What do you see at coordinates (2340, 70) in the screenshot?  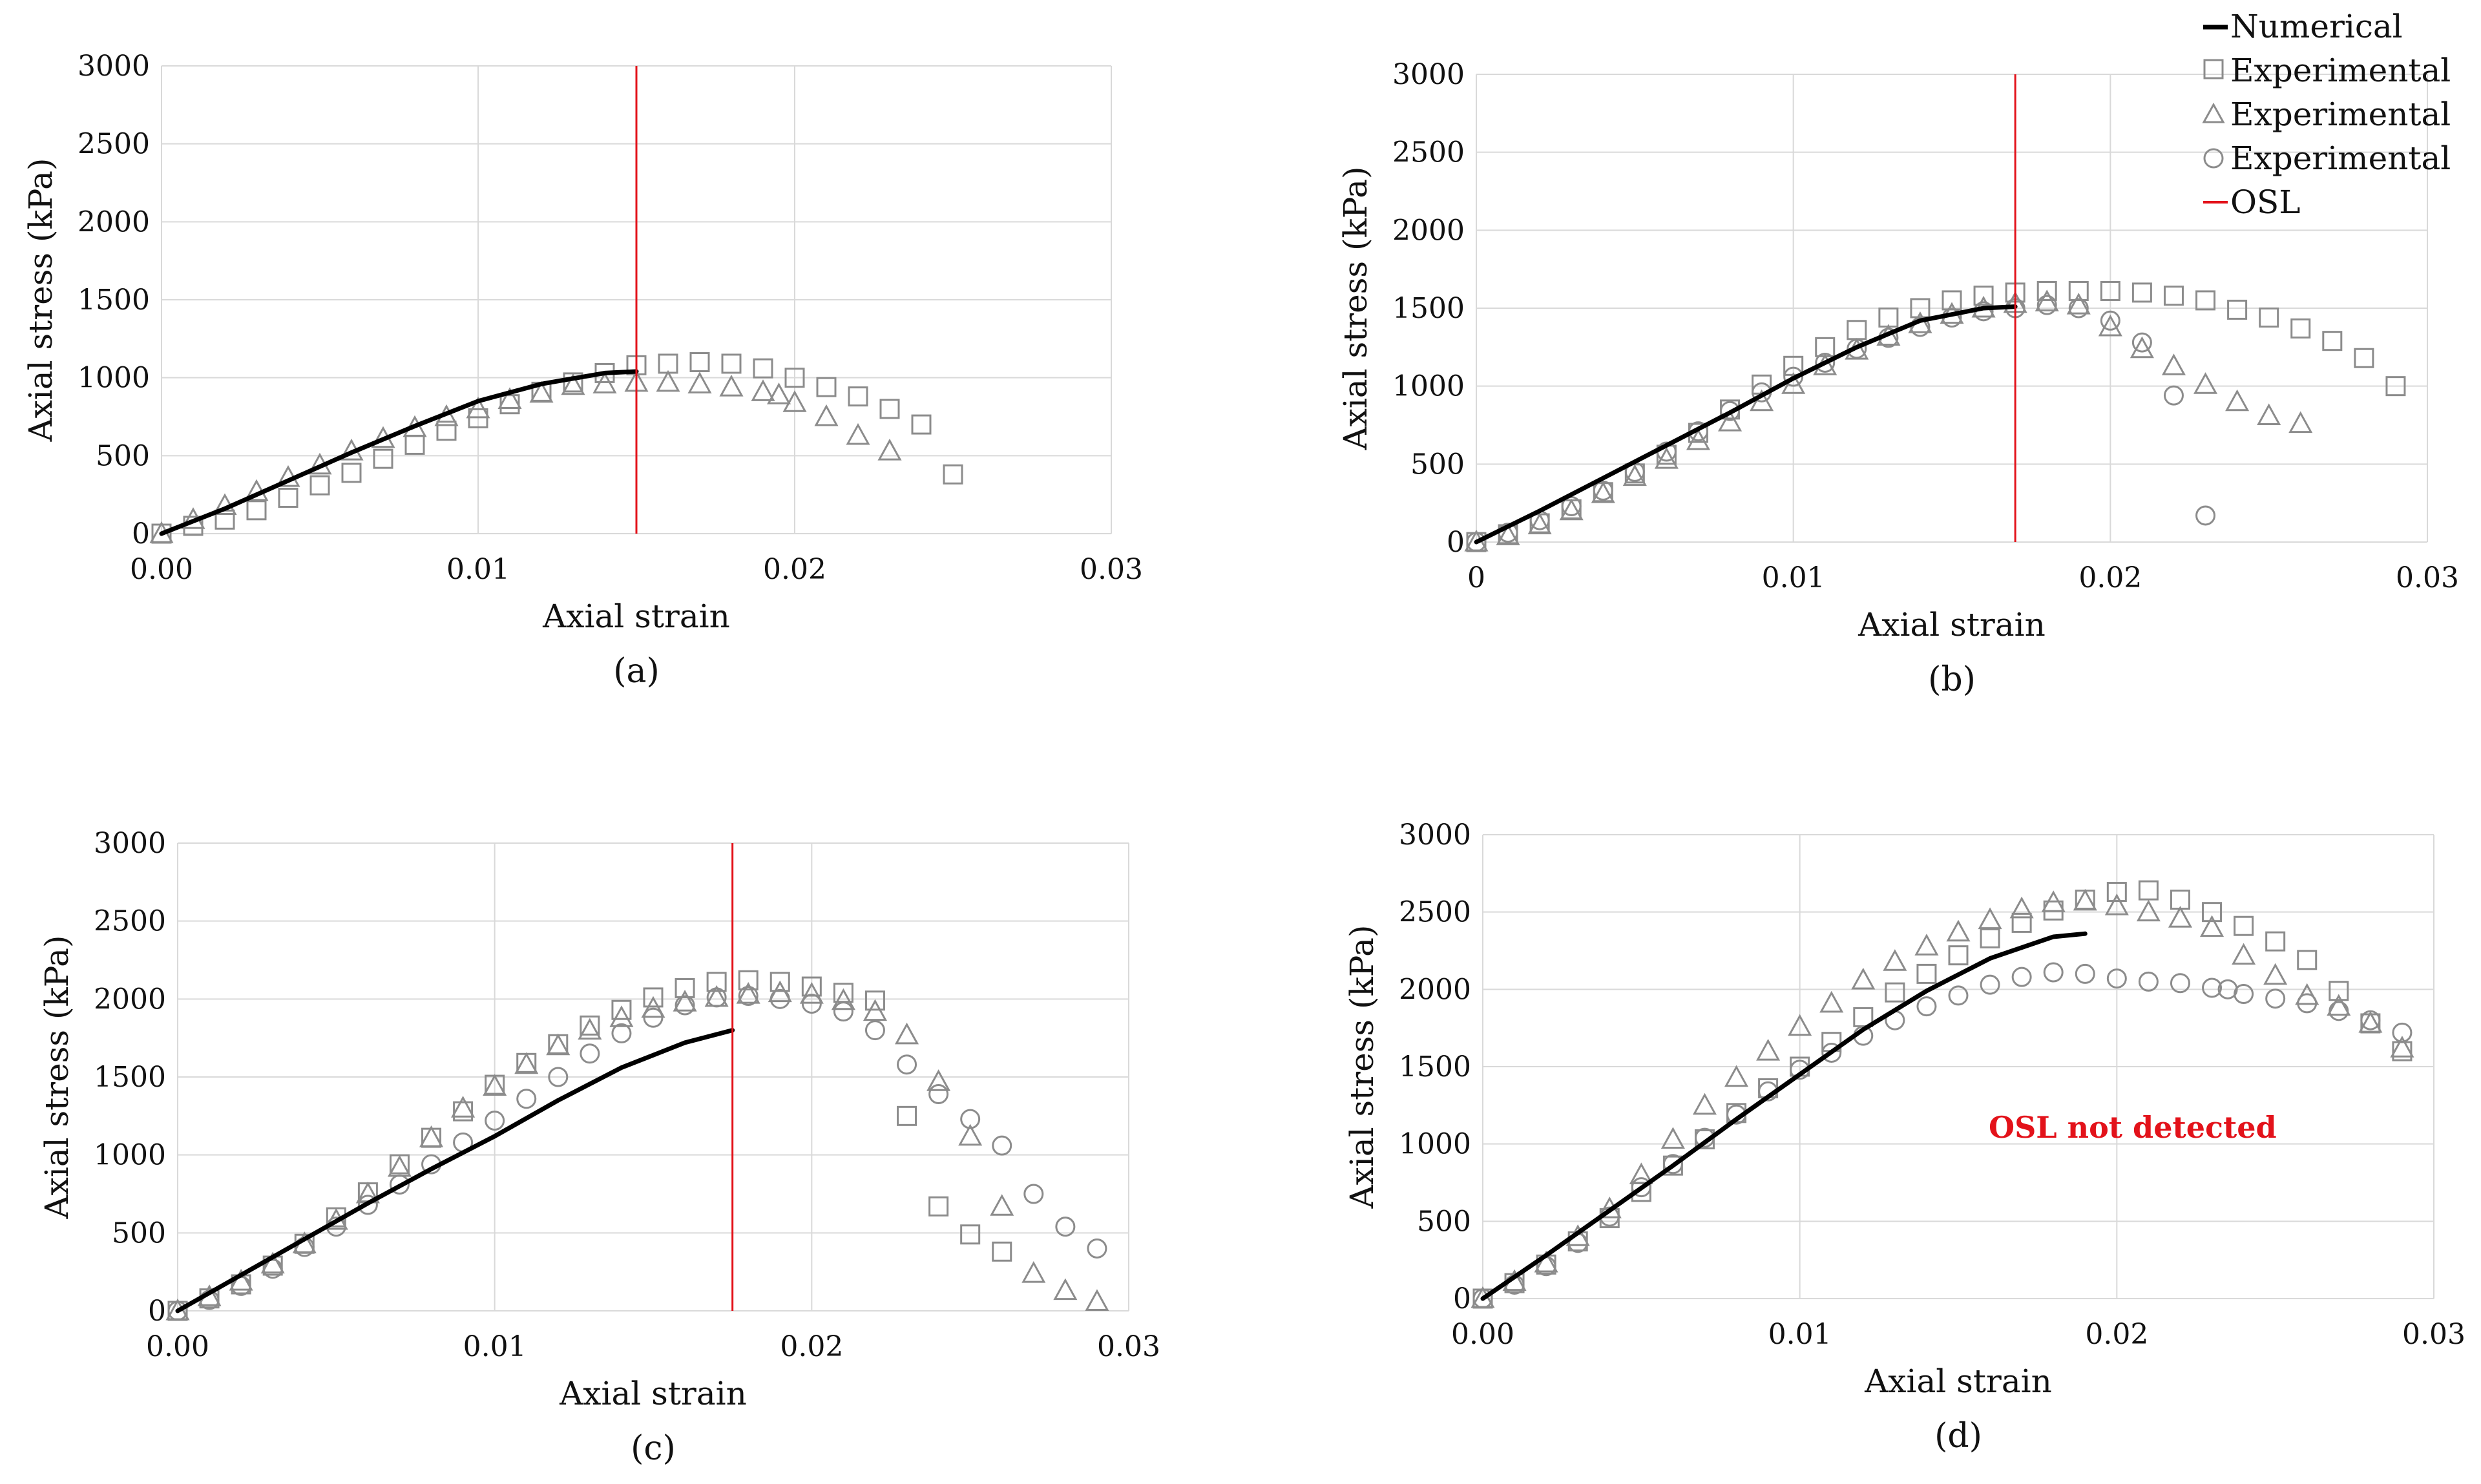 I see `legend-experimental-square-label: Experimental` at bounding box center [2340, 70].